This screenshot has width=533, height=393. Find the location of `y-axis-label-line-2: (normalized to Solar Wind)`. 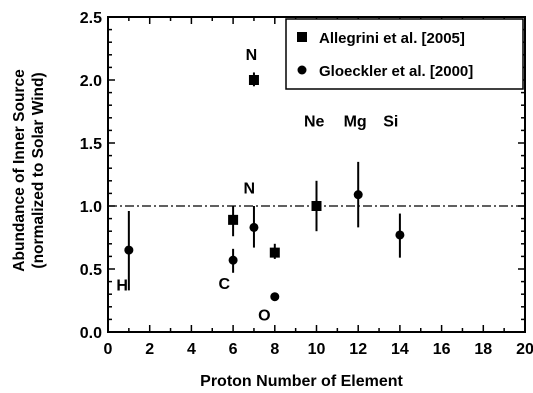

y-axis-label-line-2: (normalized to Solar Wind) is located at coordinates (38, 170).